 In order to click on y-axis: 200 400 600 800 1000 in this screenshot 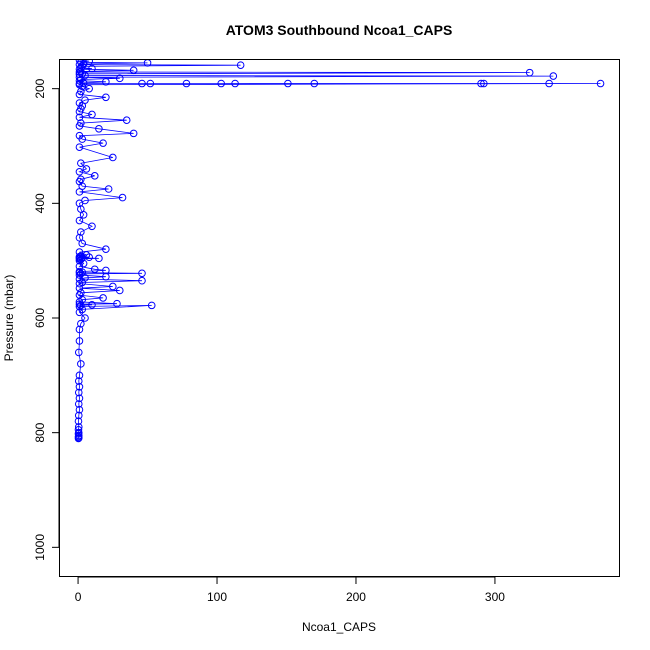, I will do `click(46, 319)`.